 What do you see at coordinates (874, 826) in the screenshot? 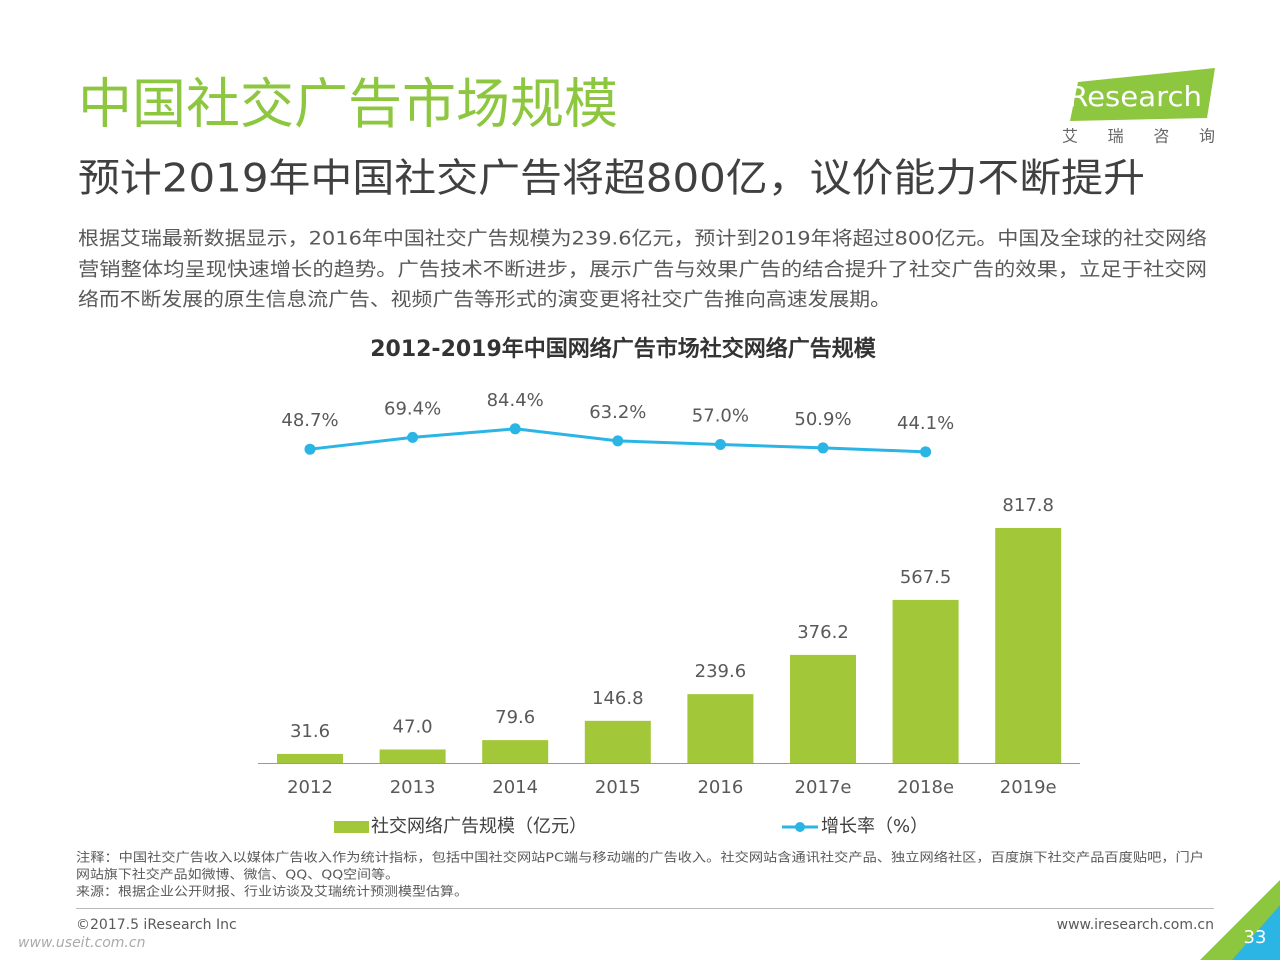
I see `legend-label: 增长率（%）` at bounding box center [874, 826].